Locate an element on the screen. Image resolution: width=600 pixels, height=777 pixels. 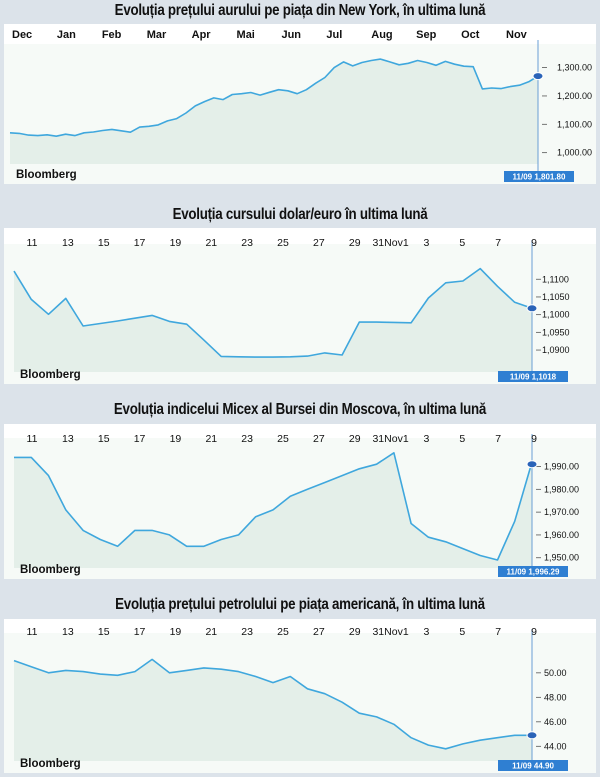
x-tick-label: Jan is located at coordinates (66, 35).